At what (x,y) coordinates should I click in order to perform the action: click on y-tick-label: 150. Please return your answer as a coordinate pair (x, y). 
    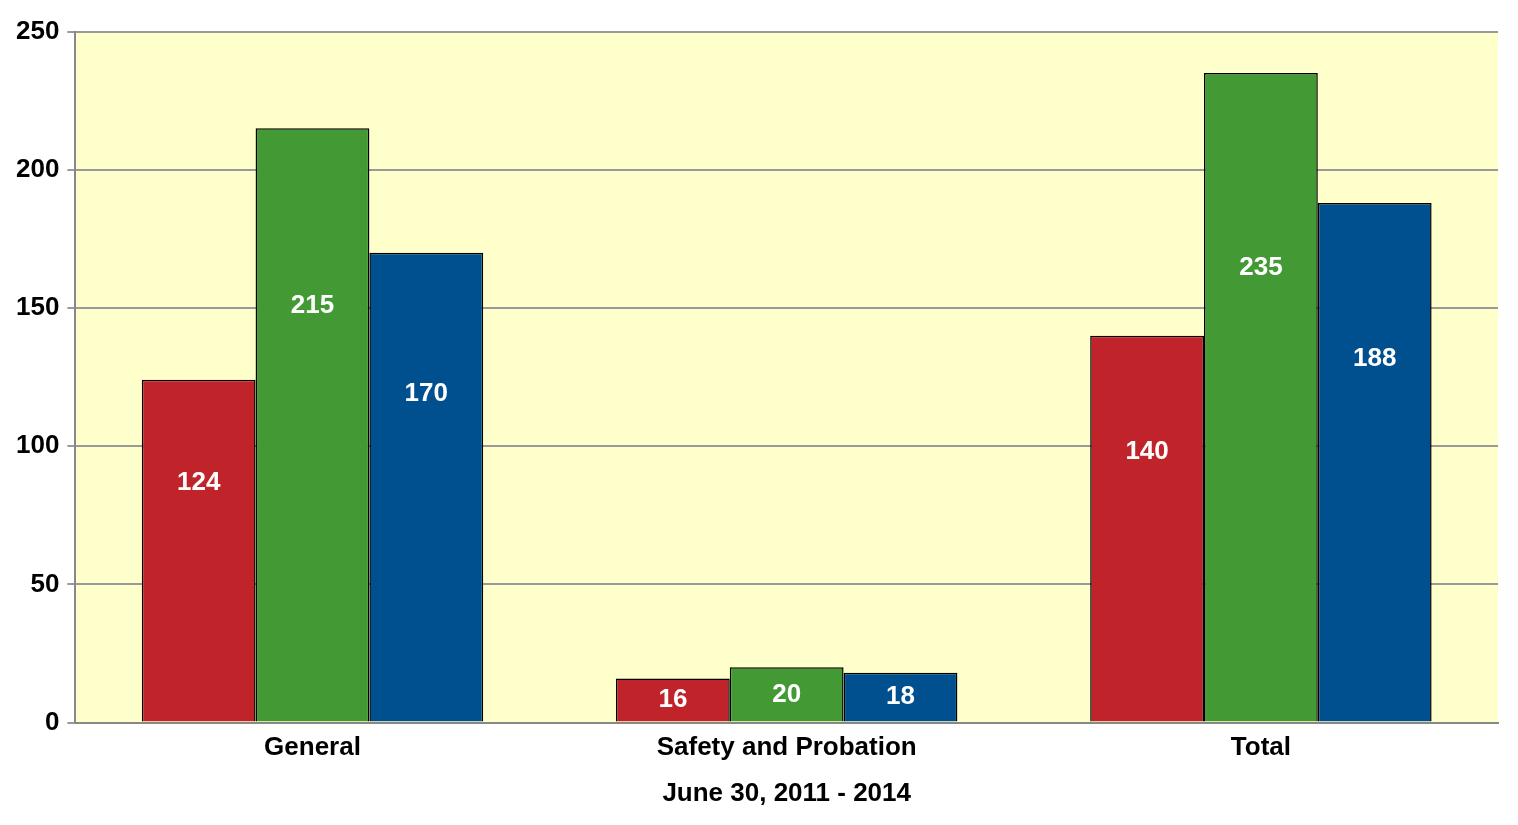
    Looking at the image, I should click on (37, 306).